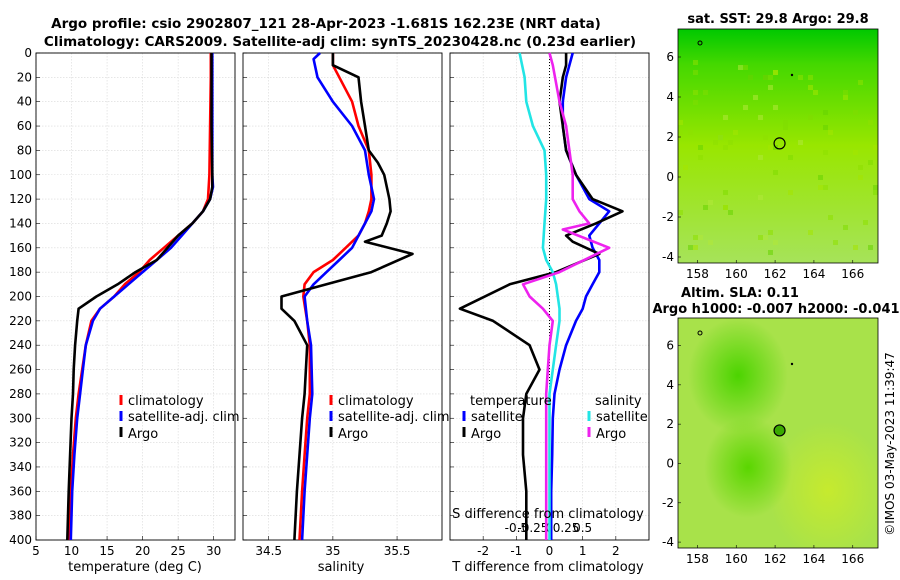 The image size is (900, 580). I want to click on y-tick-label: 160, so click(20, 248).